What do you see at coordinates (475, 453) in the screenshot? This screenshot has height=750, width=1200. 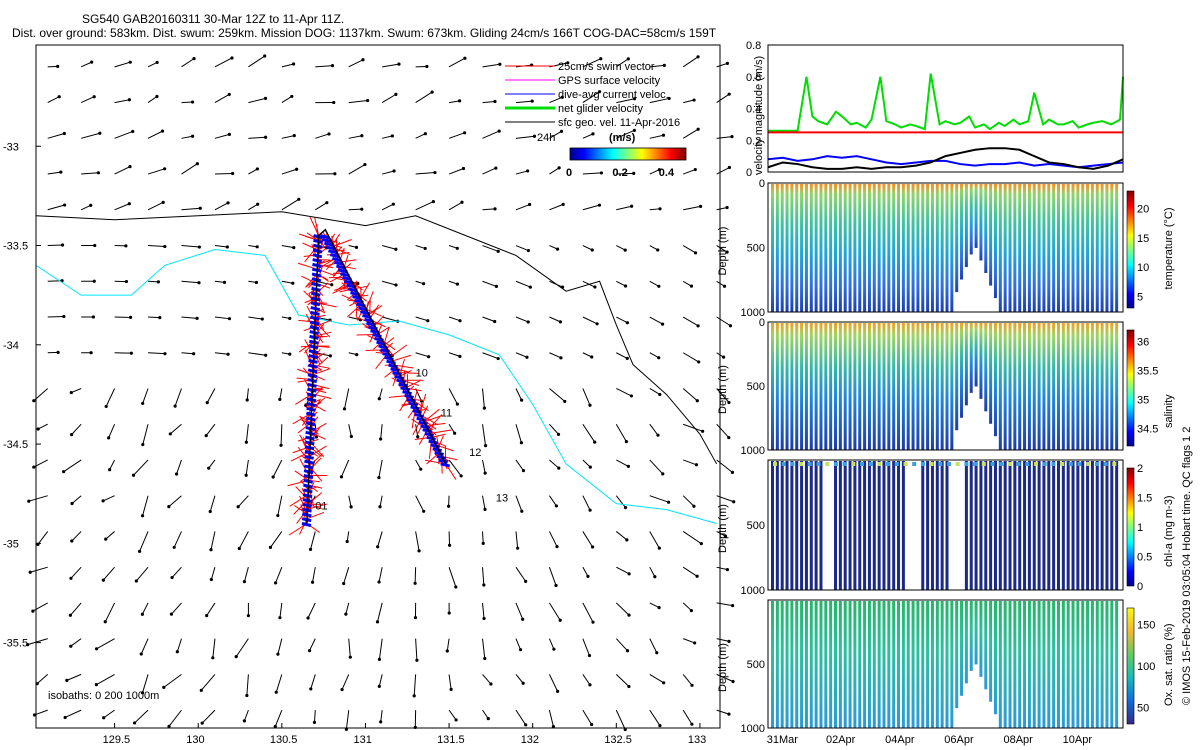 I see `day-label: 12` at bounding box center [475, 453].